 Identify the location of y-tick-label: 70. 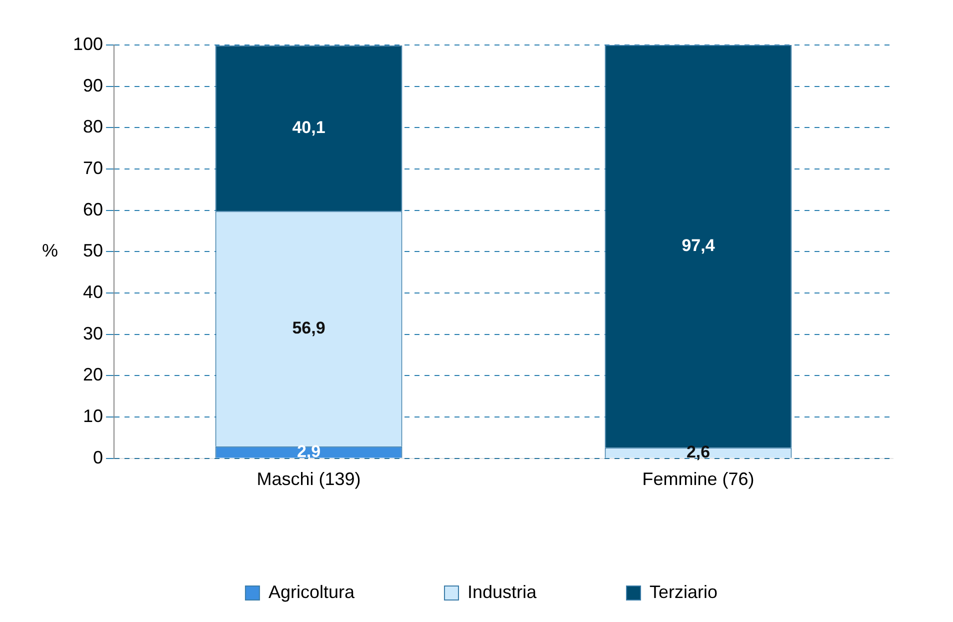
(93, 168).